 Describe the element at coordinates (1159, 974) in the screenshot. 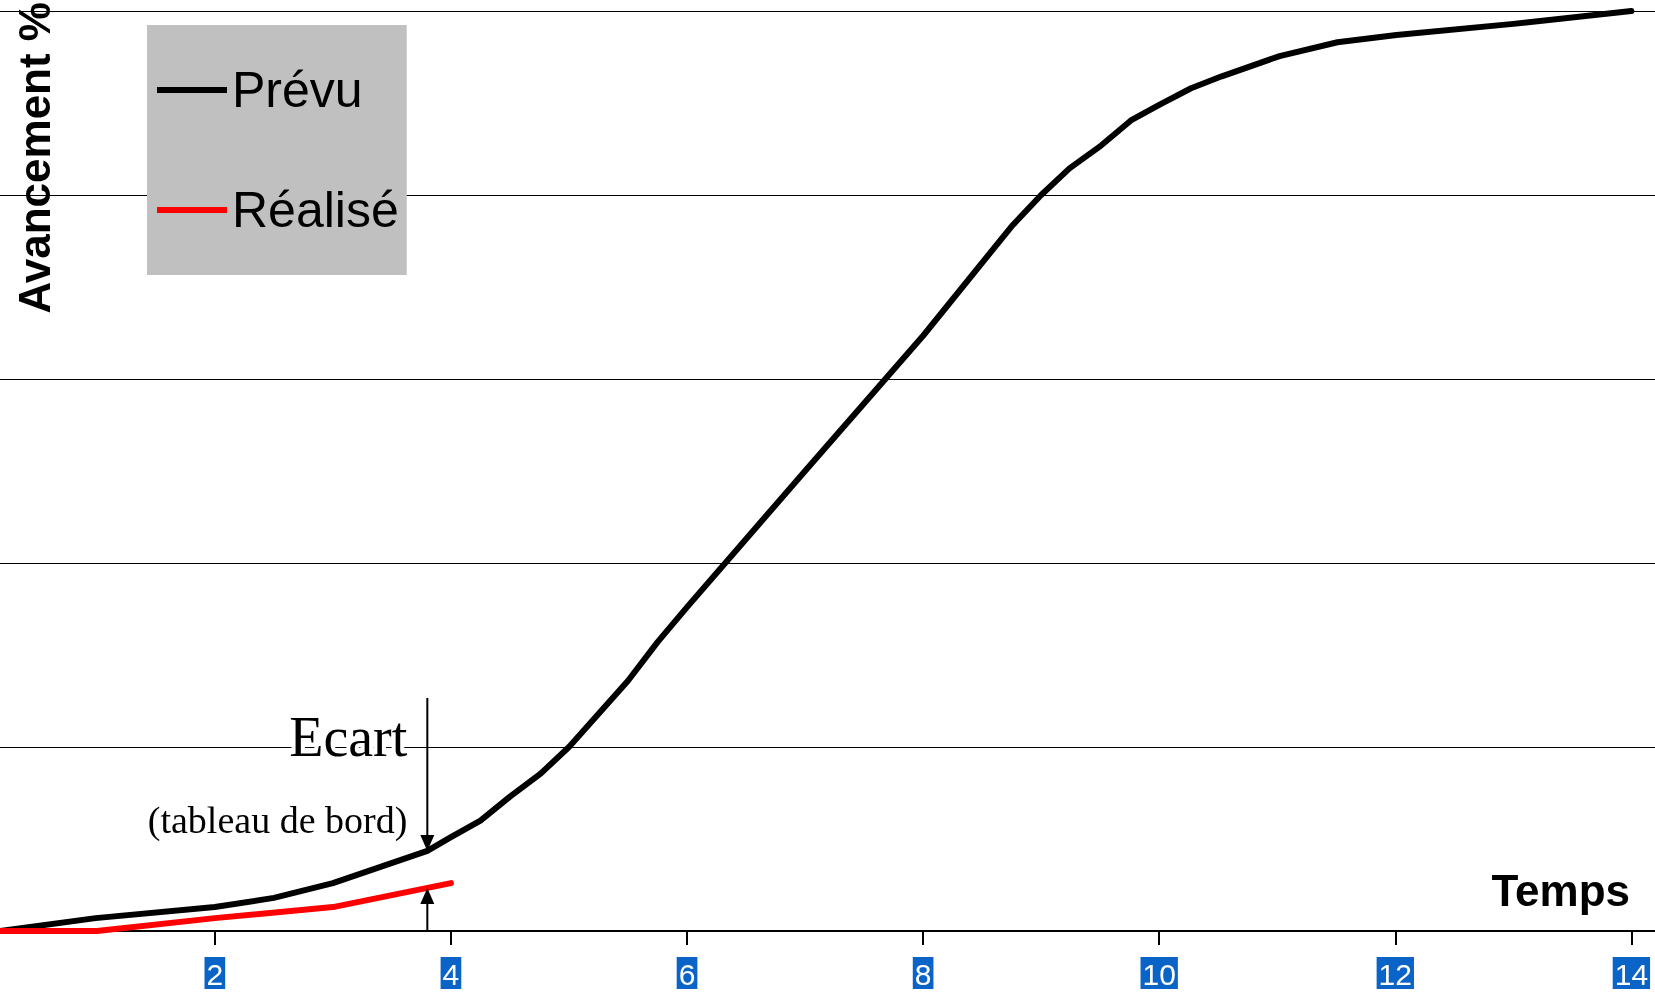

I see `x-tick-label: 10` at that location.